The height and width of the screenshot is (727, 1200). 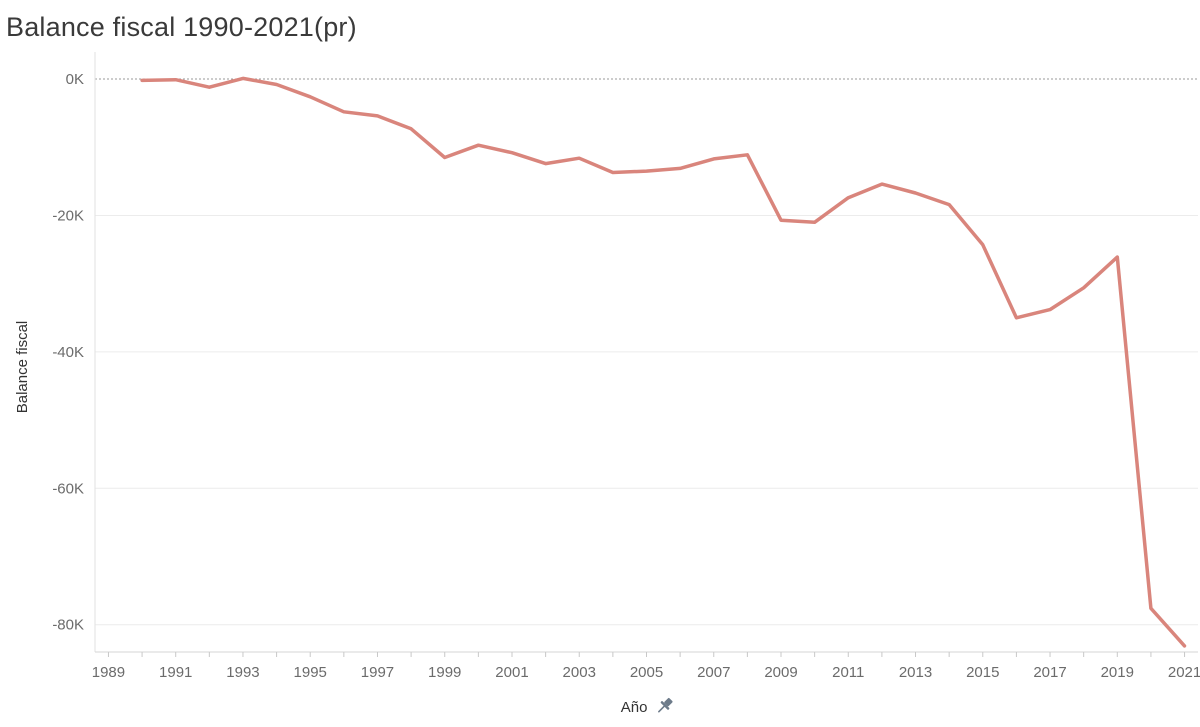 What do you see at coordinates (1049, 672) in the screenshot?
I see `x-tick-label: 2017` at bounding box center [1049, 672].